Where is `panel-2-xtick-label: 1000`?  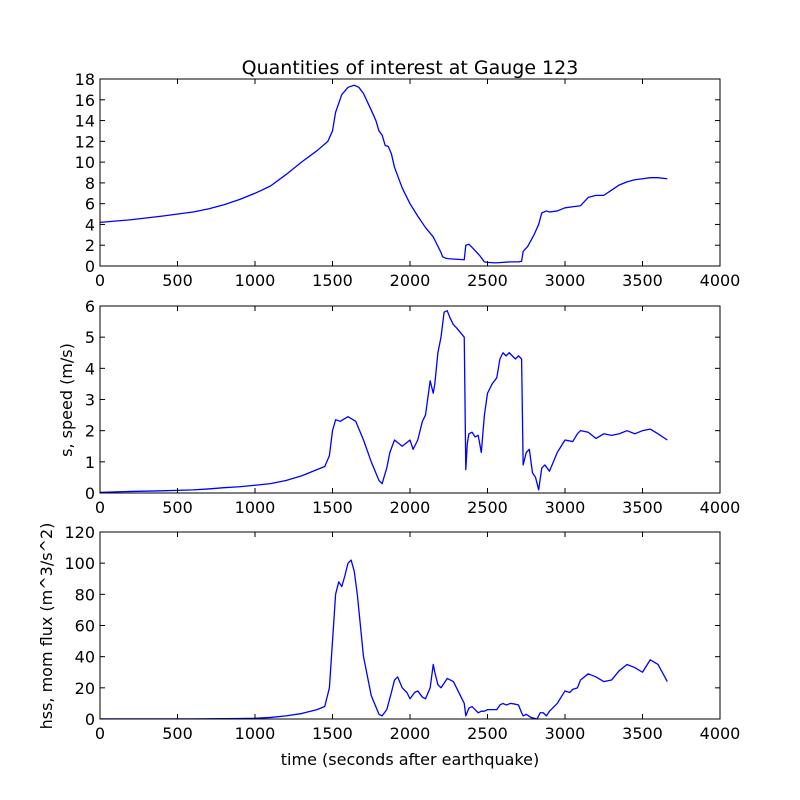
panel-2-xtick-label: 1000 is located at coordinates (255, 507).